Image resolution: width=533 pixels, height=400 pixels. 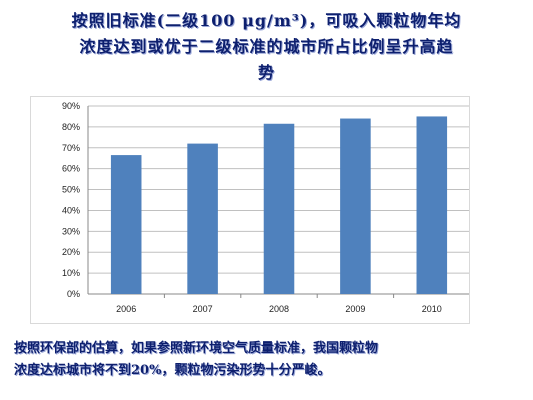 I want to click on y-tick-label: 10%, so click(x=71, y=273).